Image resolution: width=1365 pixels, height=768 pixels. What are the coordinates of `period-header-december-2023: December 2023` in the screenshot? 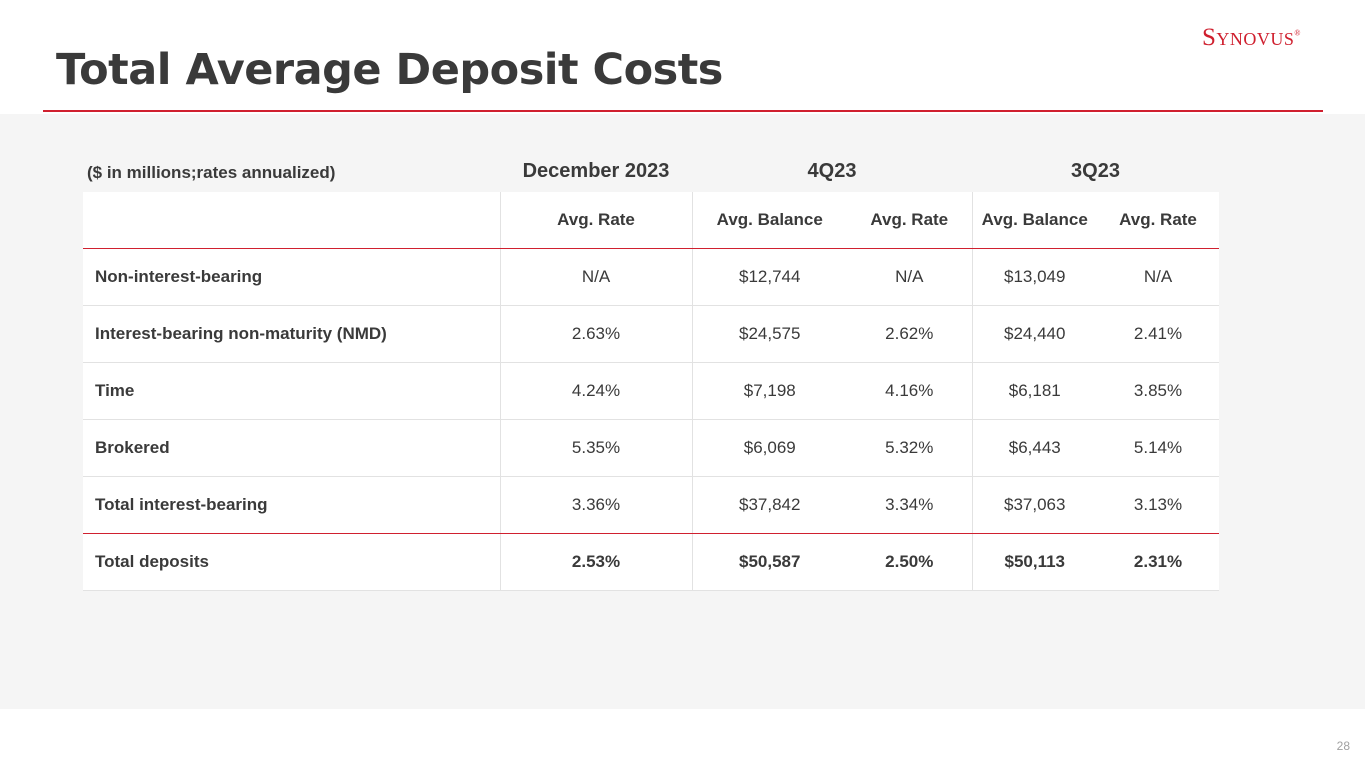 It's located at (596, 171).